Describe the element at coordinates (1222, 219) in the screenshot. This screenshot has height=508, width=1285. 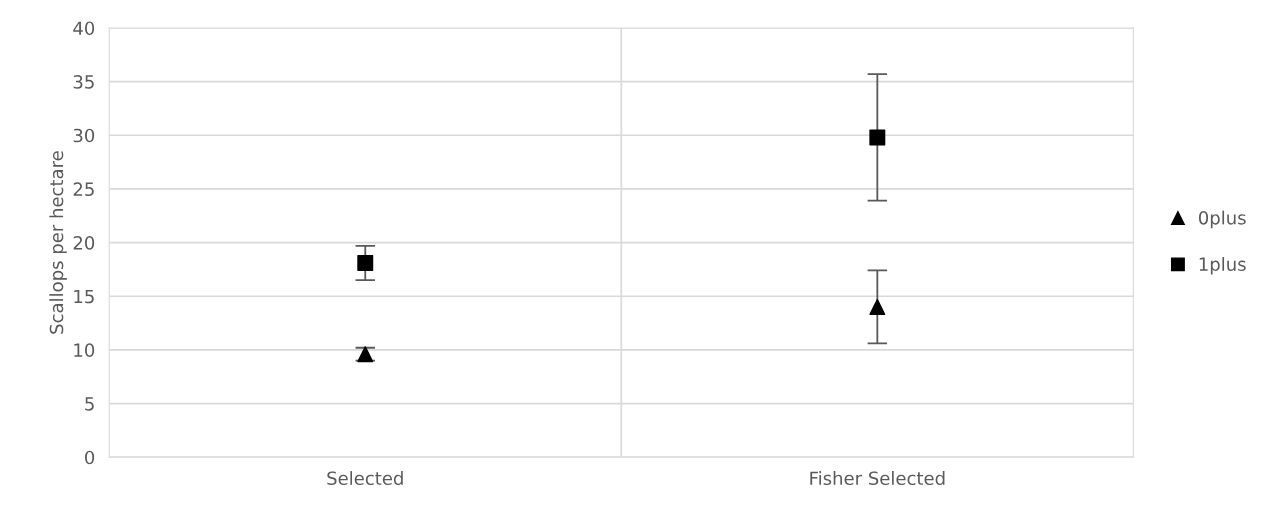
I see `legend-label: 0plus` at that location.